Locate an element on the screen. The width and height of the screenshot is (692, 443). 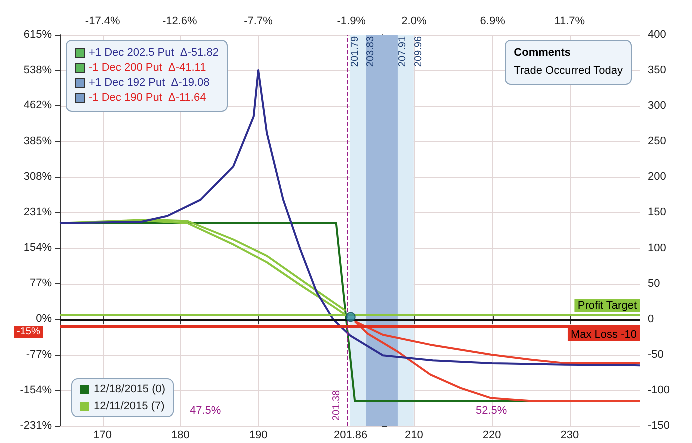
y-tick-label: 350 is located at coordinates (657, 70).